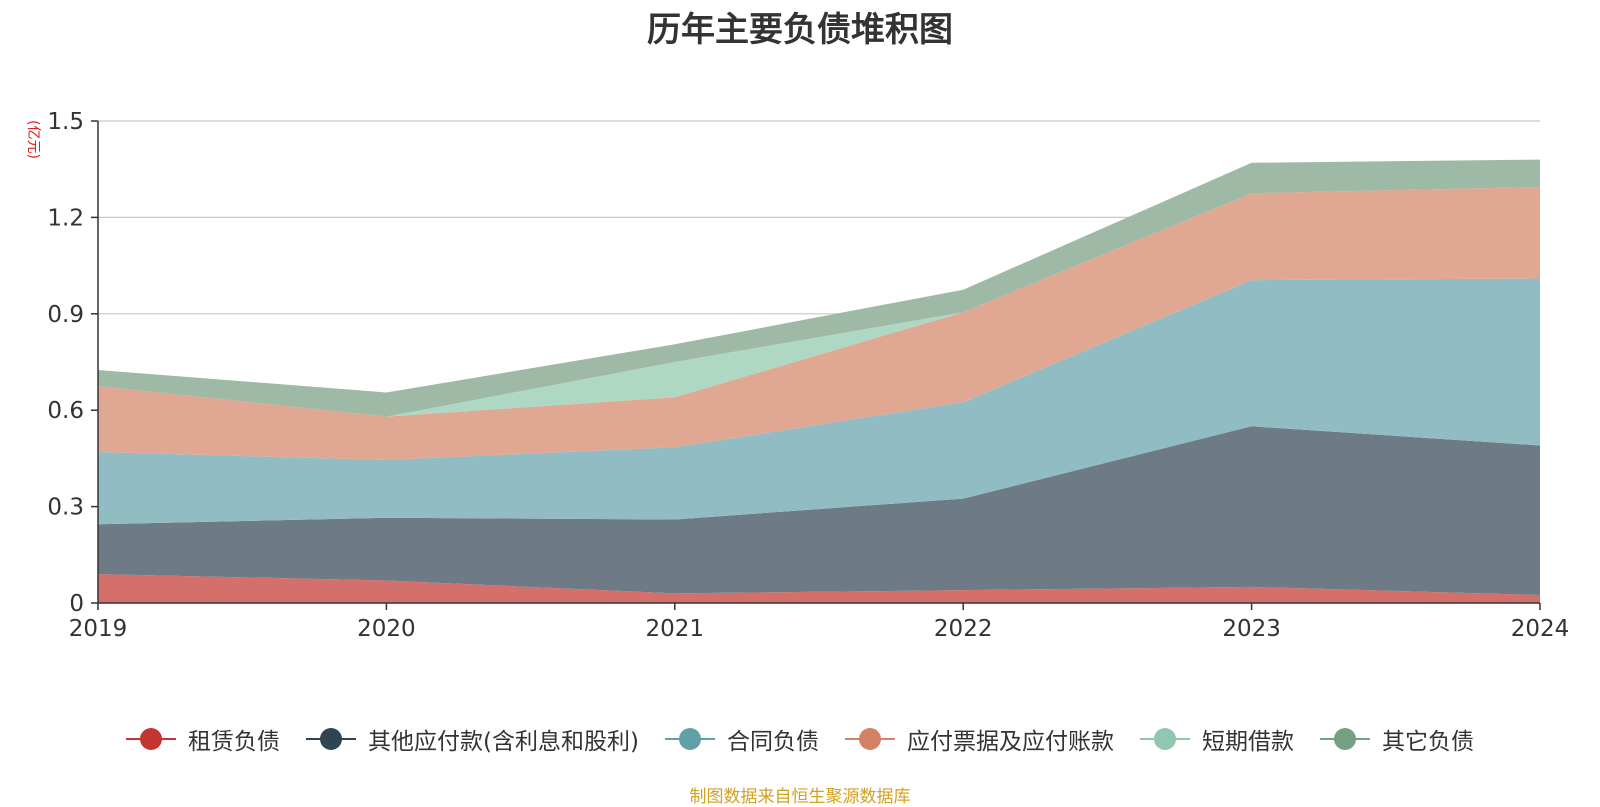 This screenshot has height=807, width=1600. I want to click on legend-item-1: 租赁负债, so click(203, 739).